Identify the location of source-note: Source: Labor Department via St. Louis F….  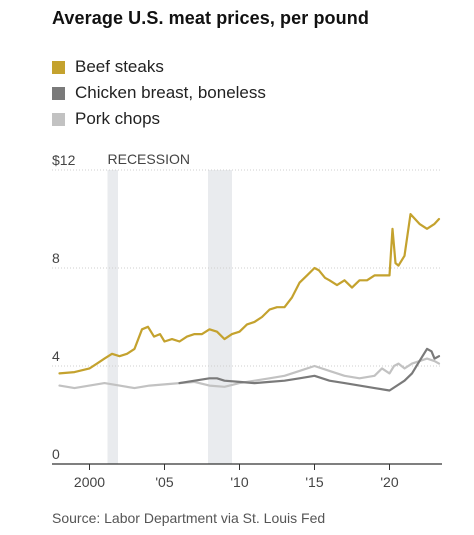
(189, 518).